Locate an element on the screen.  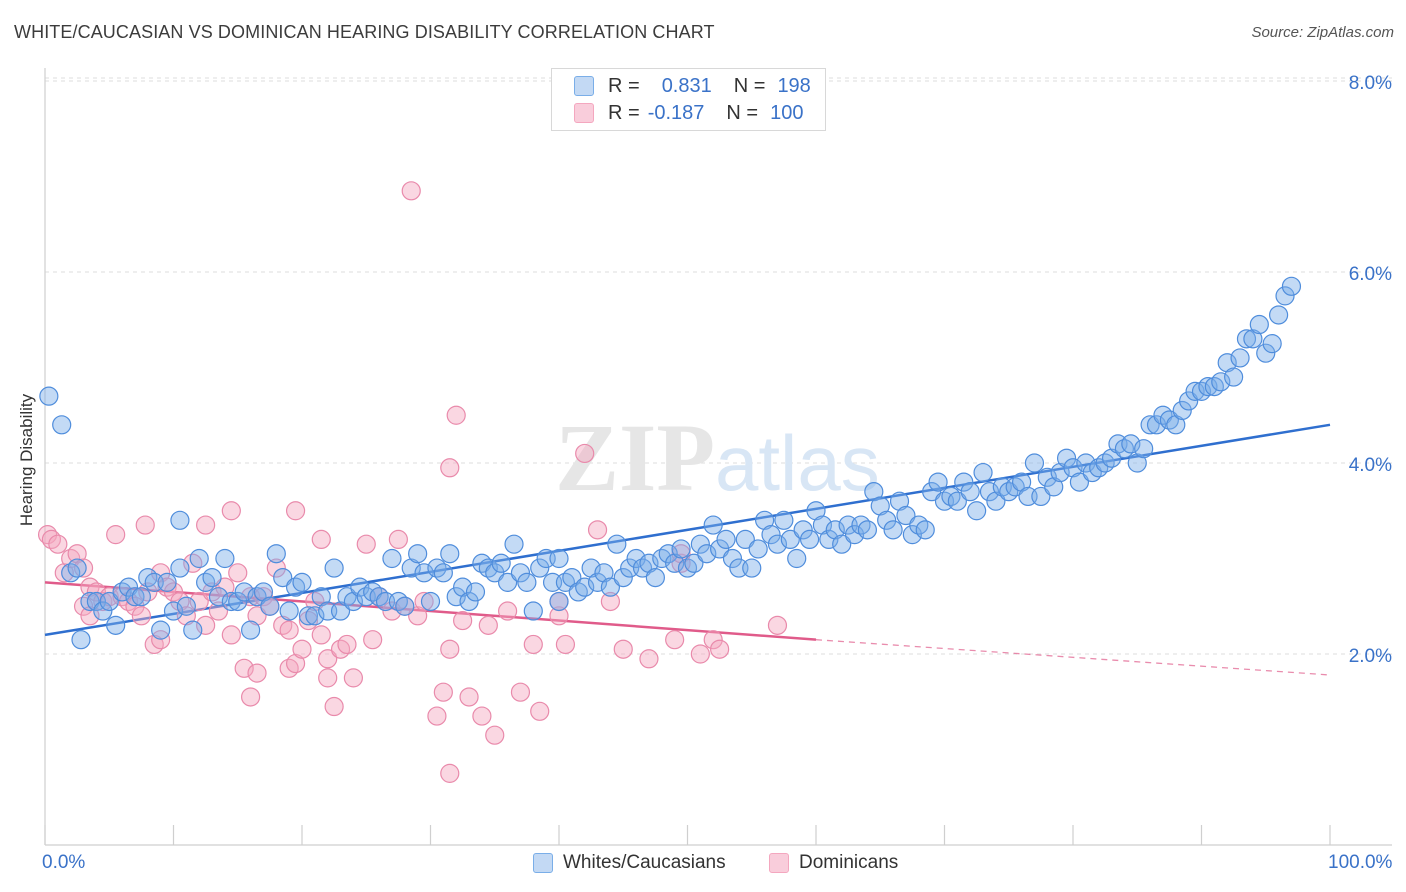
y-tick-label: 8.0% is located at coordinates (1370, 83).